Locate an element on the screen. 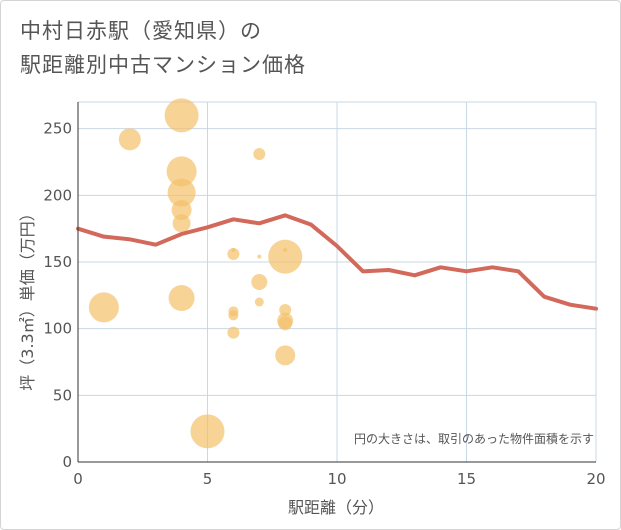  chart-title-line2: 駅距離別中古マンション価格 is located at coordinates (163, 65).